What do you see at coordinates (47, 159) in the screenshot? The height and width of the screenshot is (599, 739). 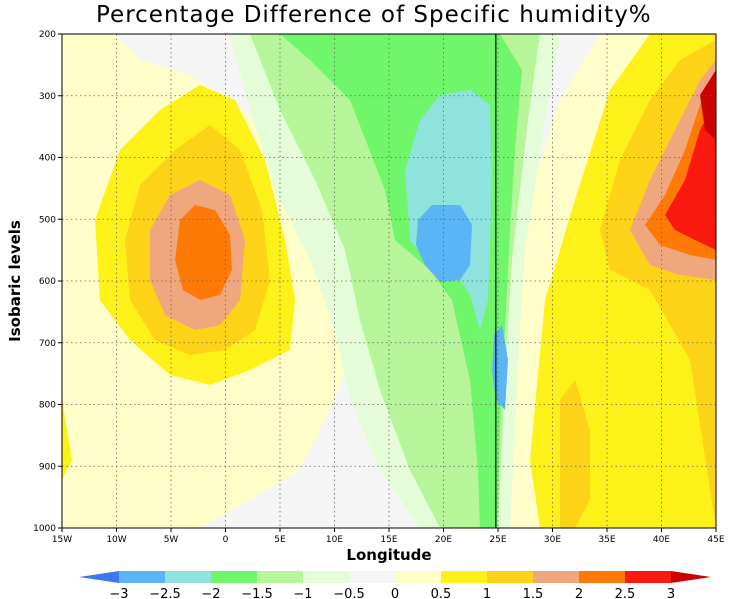 I see `y-tick-label: 400` at bounding box center [47, 159].